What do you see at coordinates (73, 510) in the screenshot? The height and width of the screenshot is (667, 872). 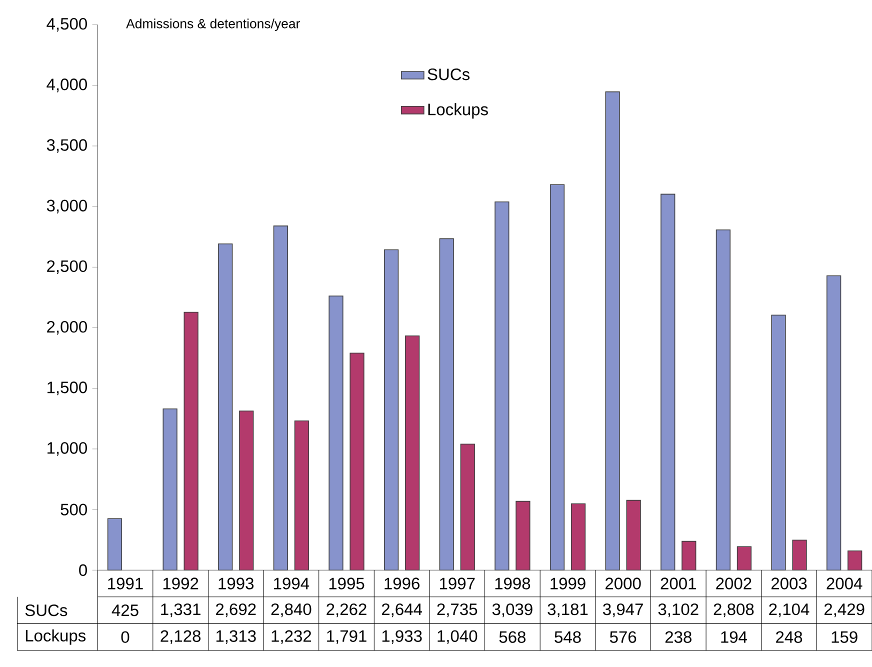 I see `y-tick-label: 500` at bounding box center [73, 510].